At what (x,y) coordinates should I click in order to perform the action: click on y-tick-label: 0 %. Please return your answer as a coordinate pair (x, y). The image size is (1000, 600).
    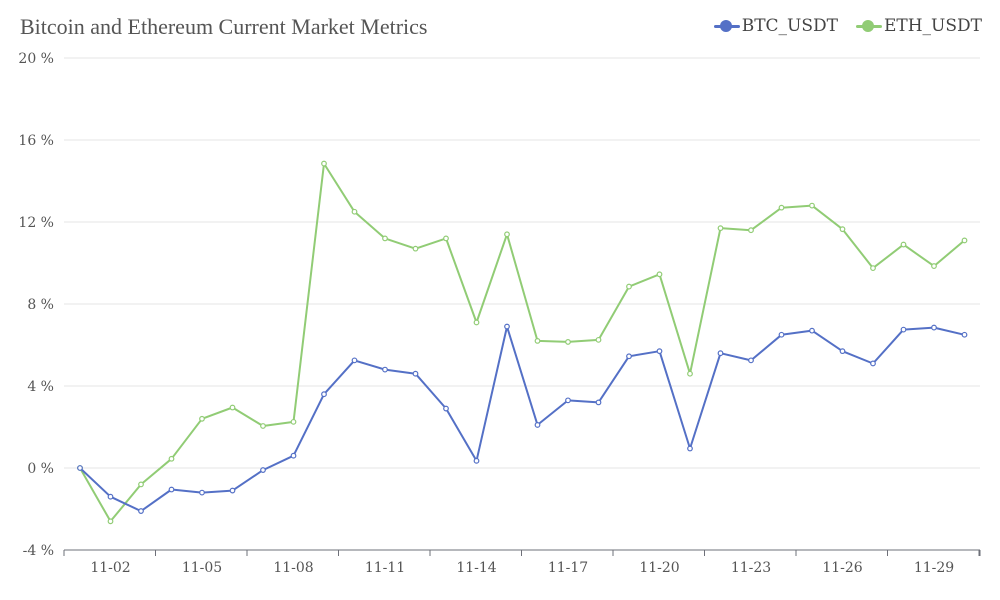
    Looking at the image, I should click on (40, 469).